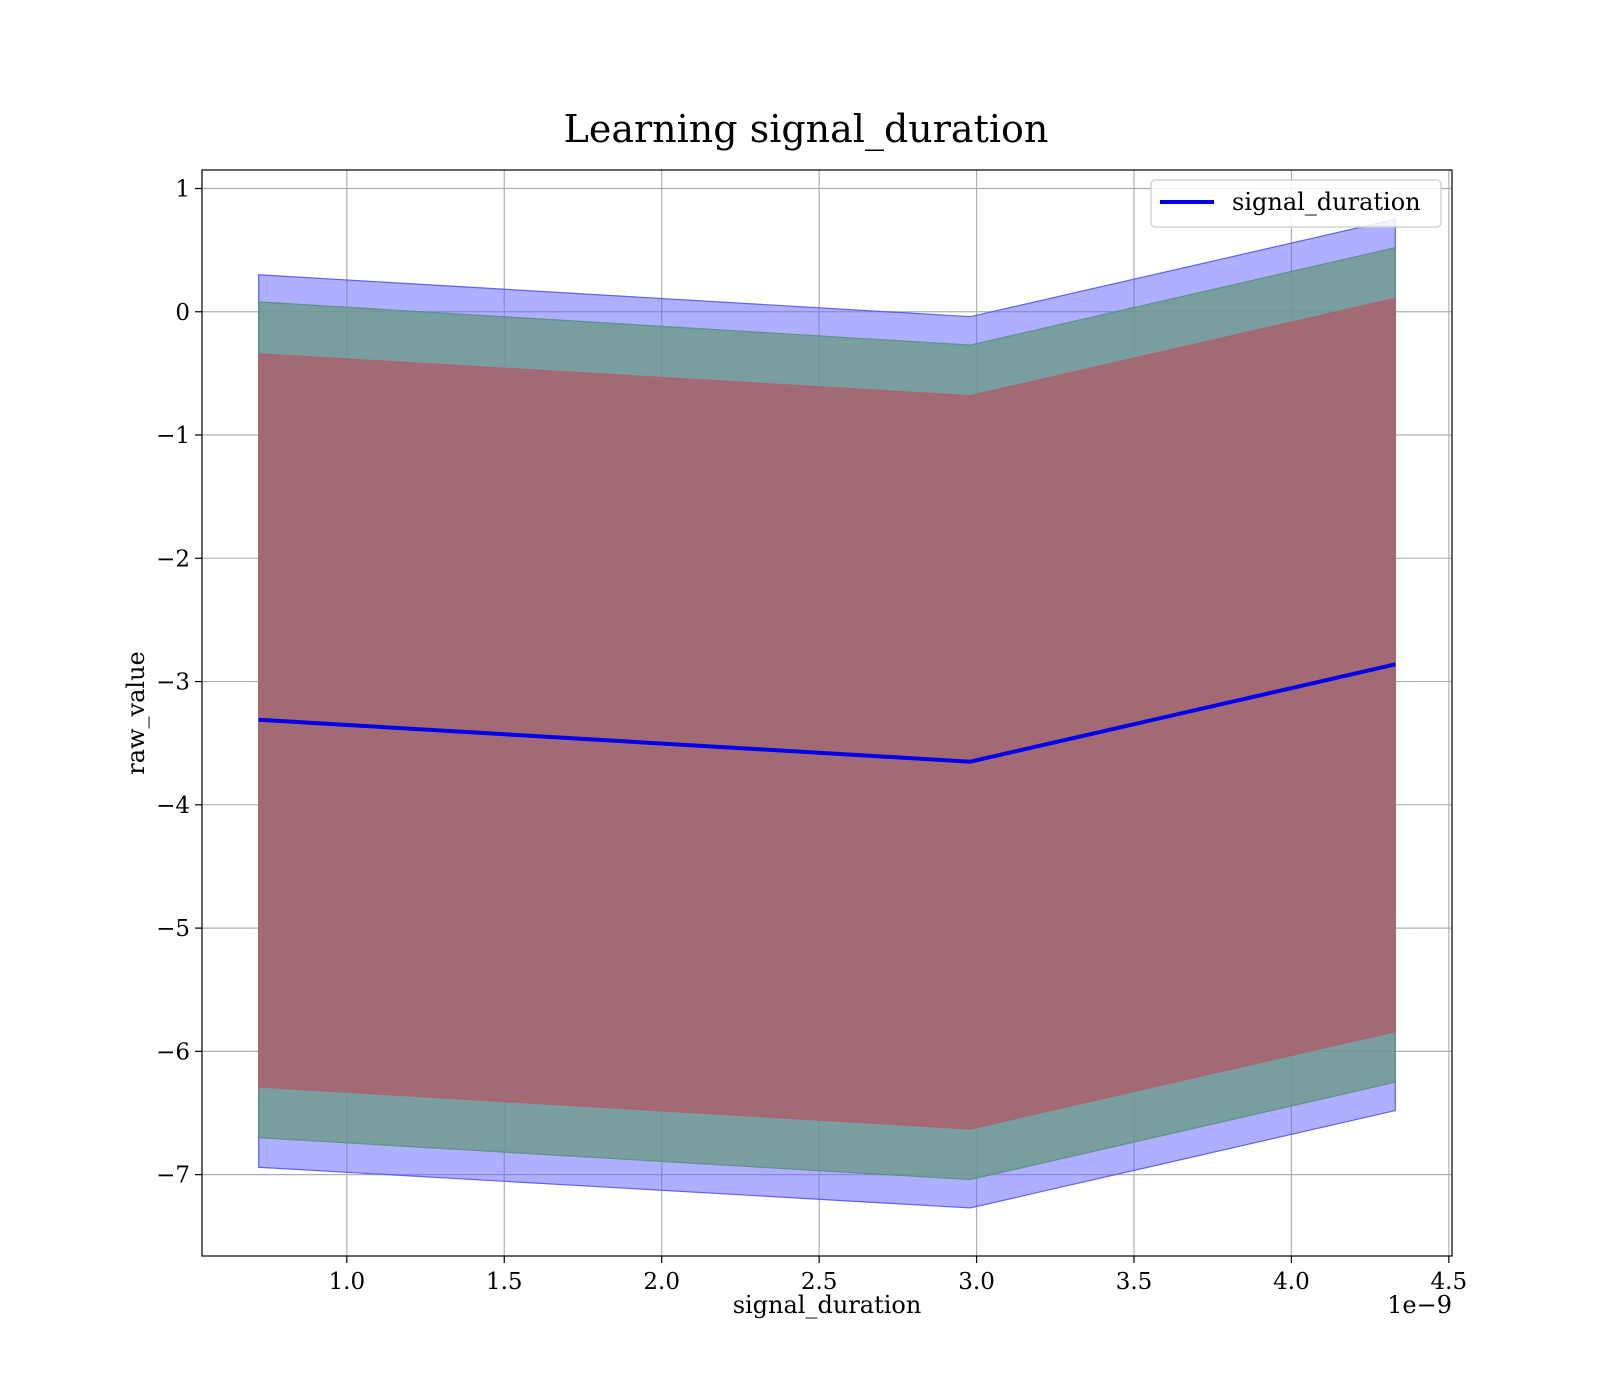  What do you see at coordinates (827, 1305) in the screenshot?
I see `x-axis-label: signal_duration` at bounding box center [827, 1305].